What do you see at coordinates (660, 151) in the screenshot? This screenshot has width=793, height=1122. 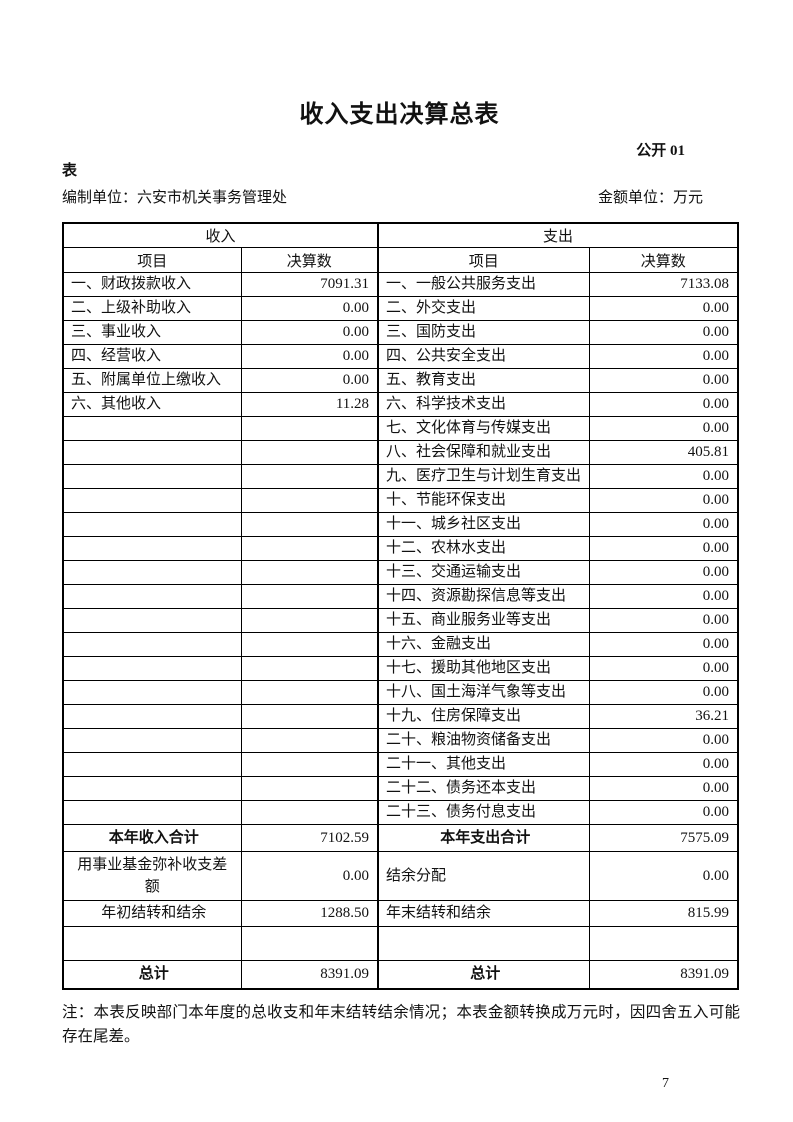 I see `doc-code-label: 公开 01` at bounding box center [660, 151].